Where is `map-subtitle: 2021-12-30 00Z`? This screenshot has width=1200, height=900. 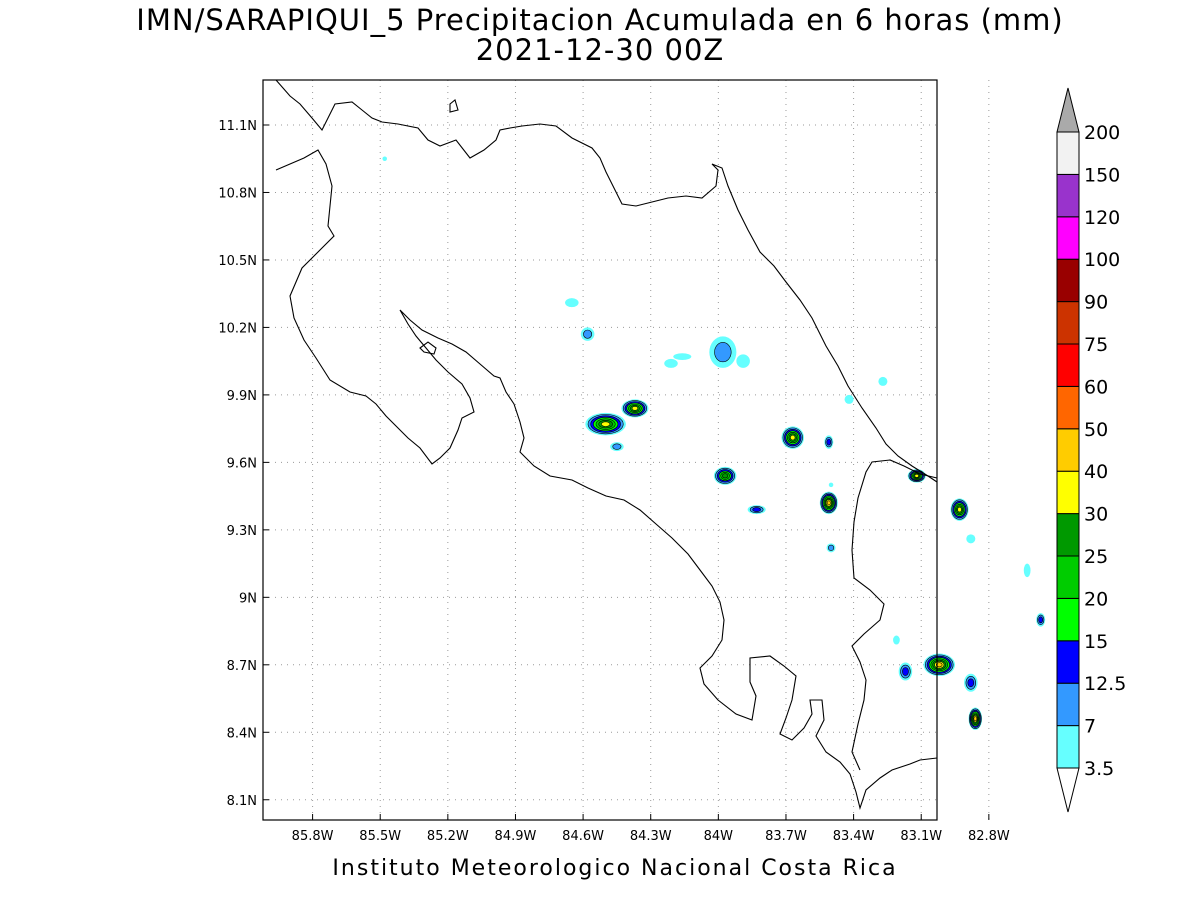
map-subtitle: 2021-12-30 00Z is located at coordinates (600, 50).